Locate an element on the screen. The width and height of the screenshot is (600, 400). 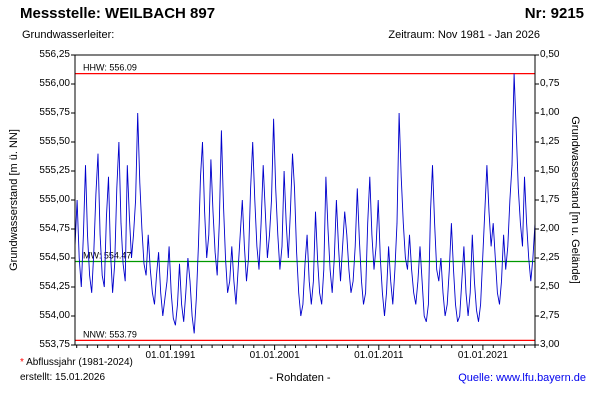
y-tick-label-left: 556,25 is located at coordinates (54, 54).